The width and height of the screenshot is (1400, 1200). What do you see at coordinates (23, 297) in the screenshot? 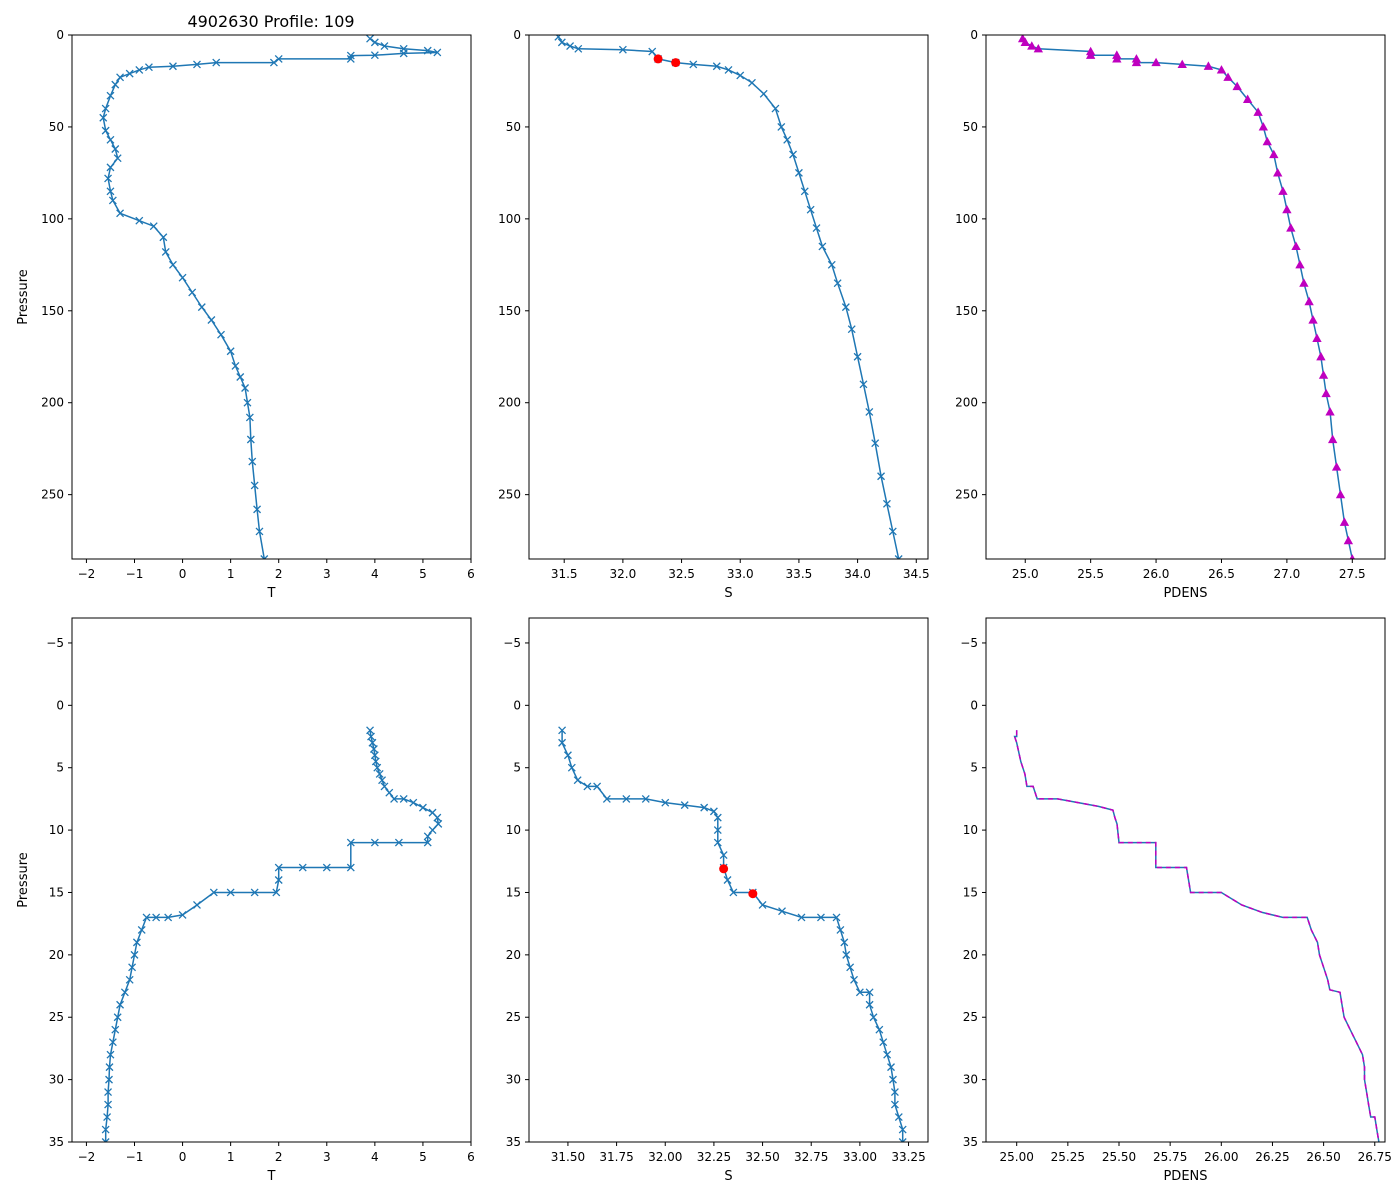
I see `y-axis-label: Pressure` at bounding box center [23, 297].